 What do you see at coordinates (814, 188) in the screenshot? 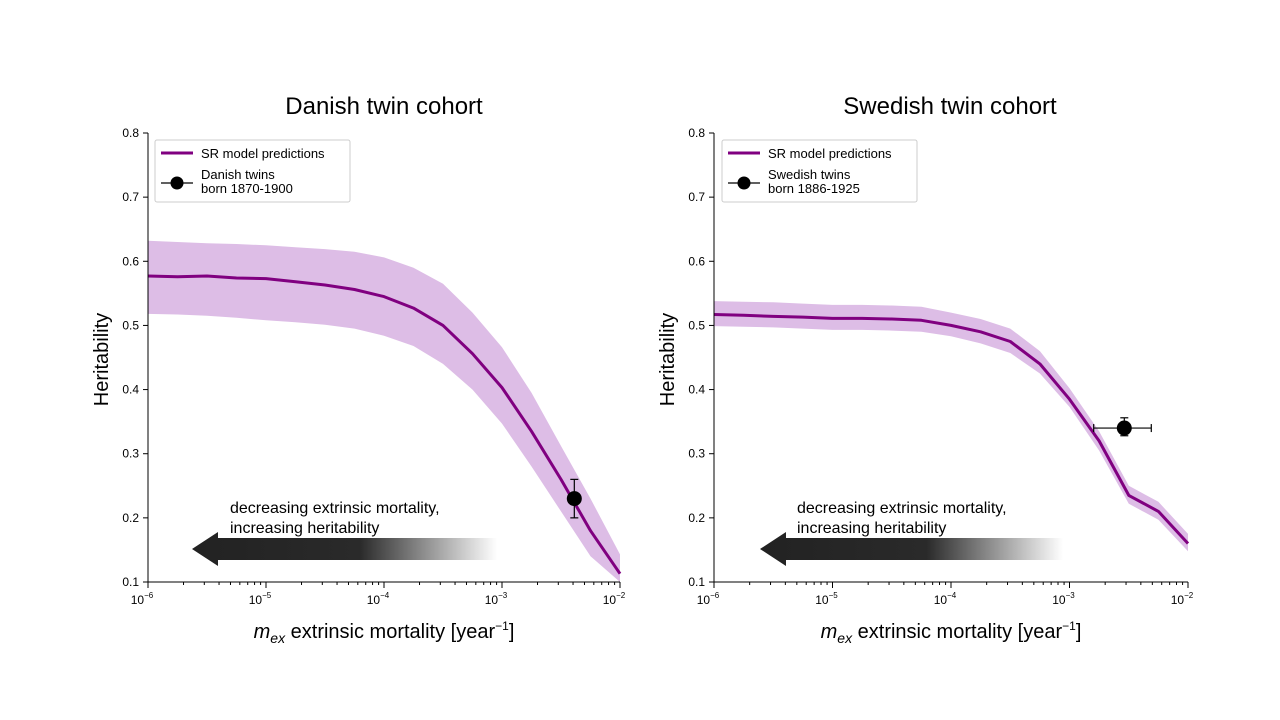
I see `legend-observation-label: born 1886-1925` at bounding box center [814, 188].